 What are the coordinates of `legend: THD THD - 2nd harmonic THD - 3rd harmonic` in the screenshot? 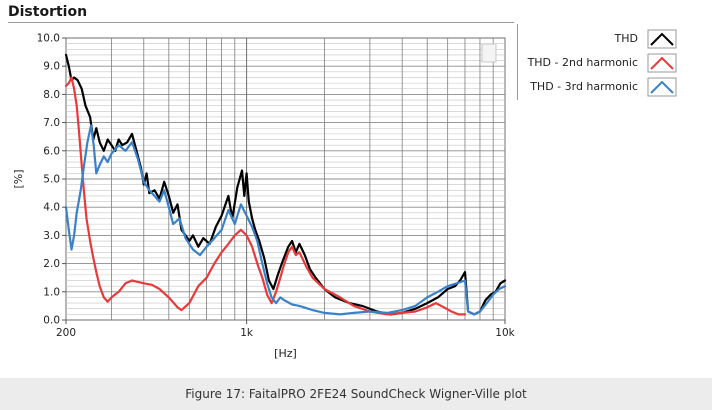 It's located at (602, 63).